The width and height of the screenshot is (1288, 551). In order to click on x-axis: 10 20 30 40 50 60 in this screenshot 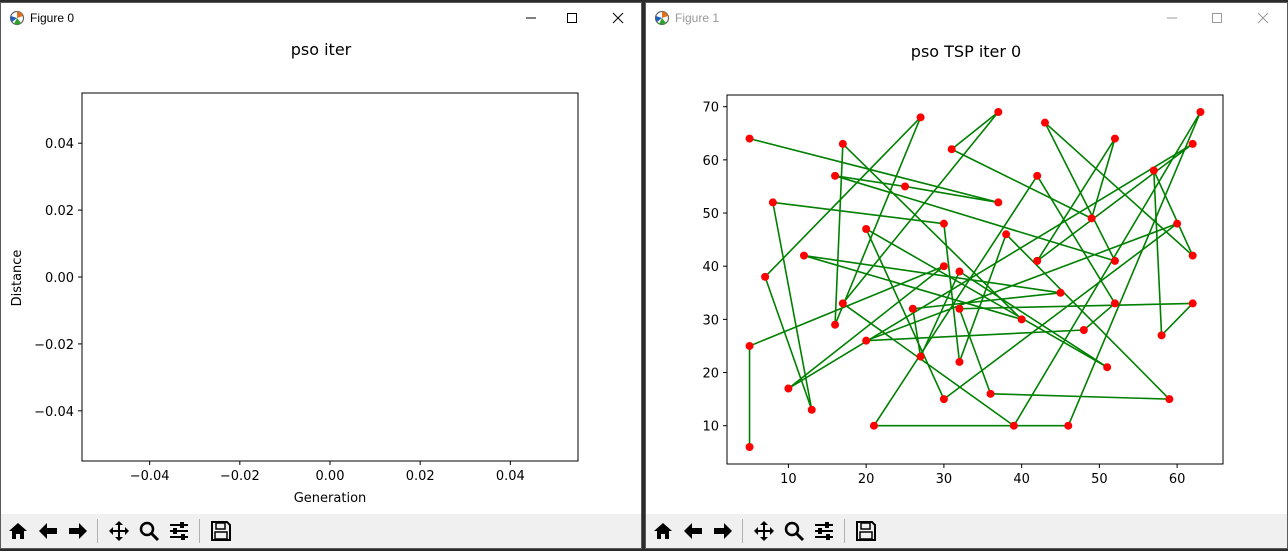, I will do `click(982, 475)`.